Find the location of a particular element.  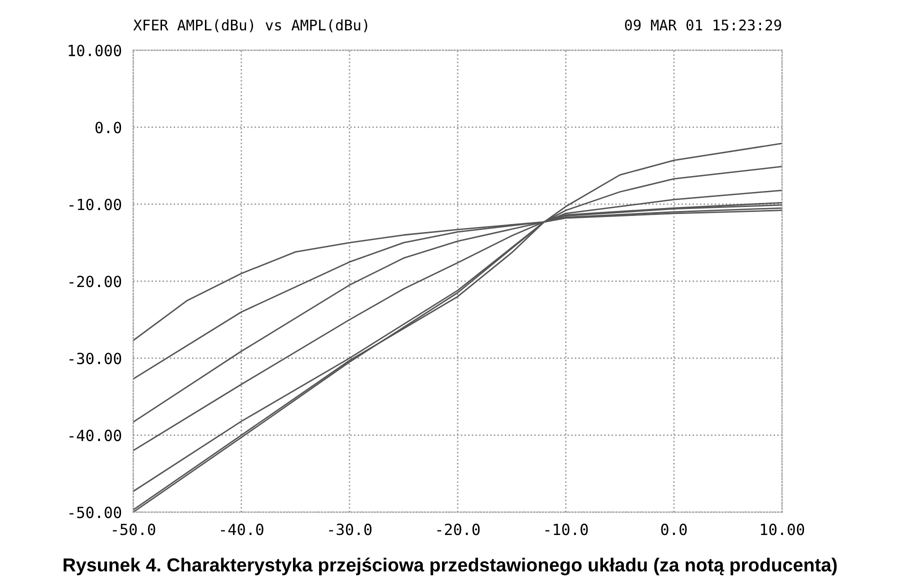

x-tick-label: -10.0 is located at coordinates (566, 530).